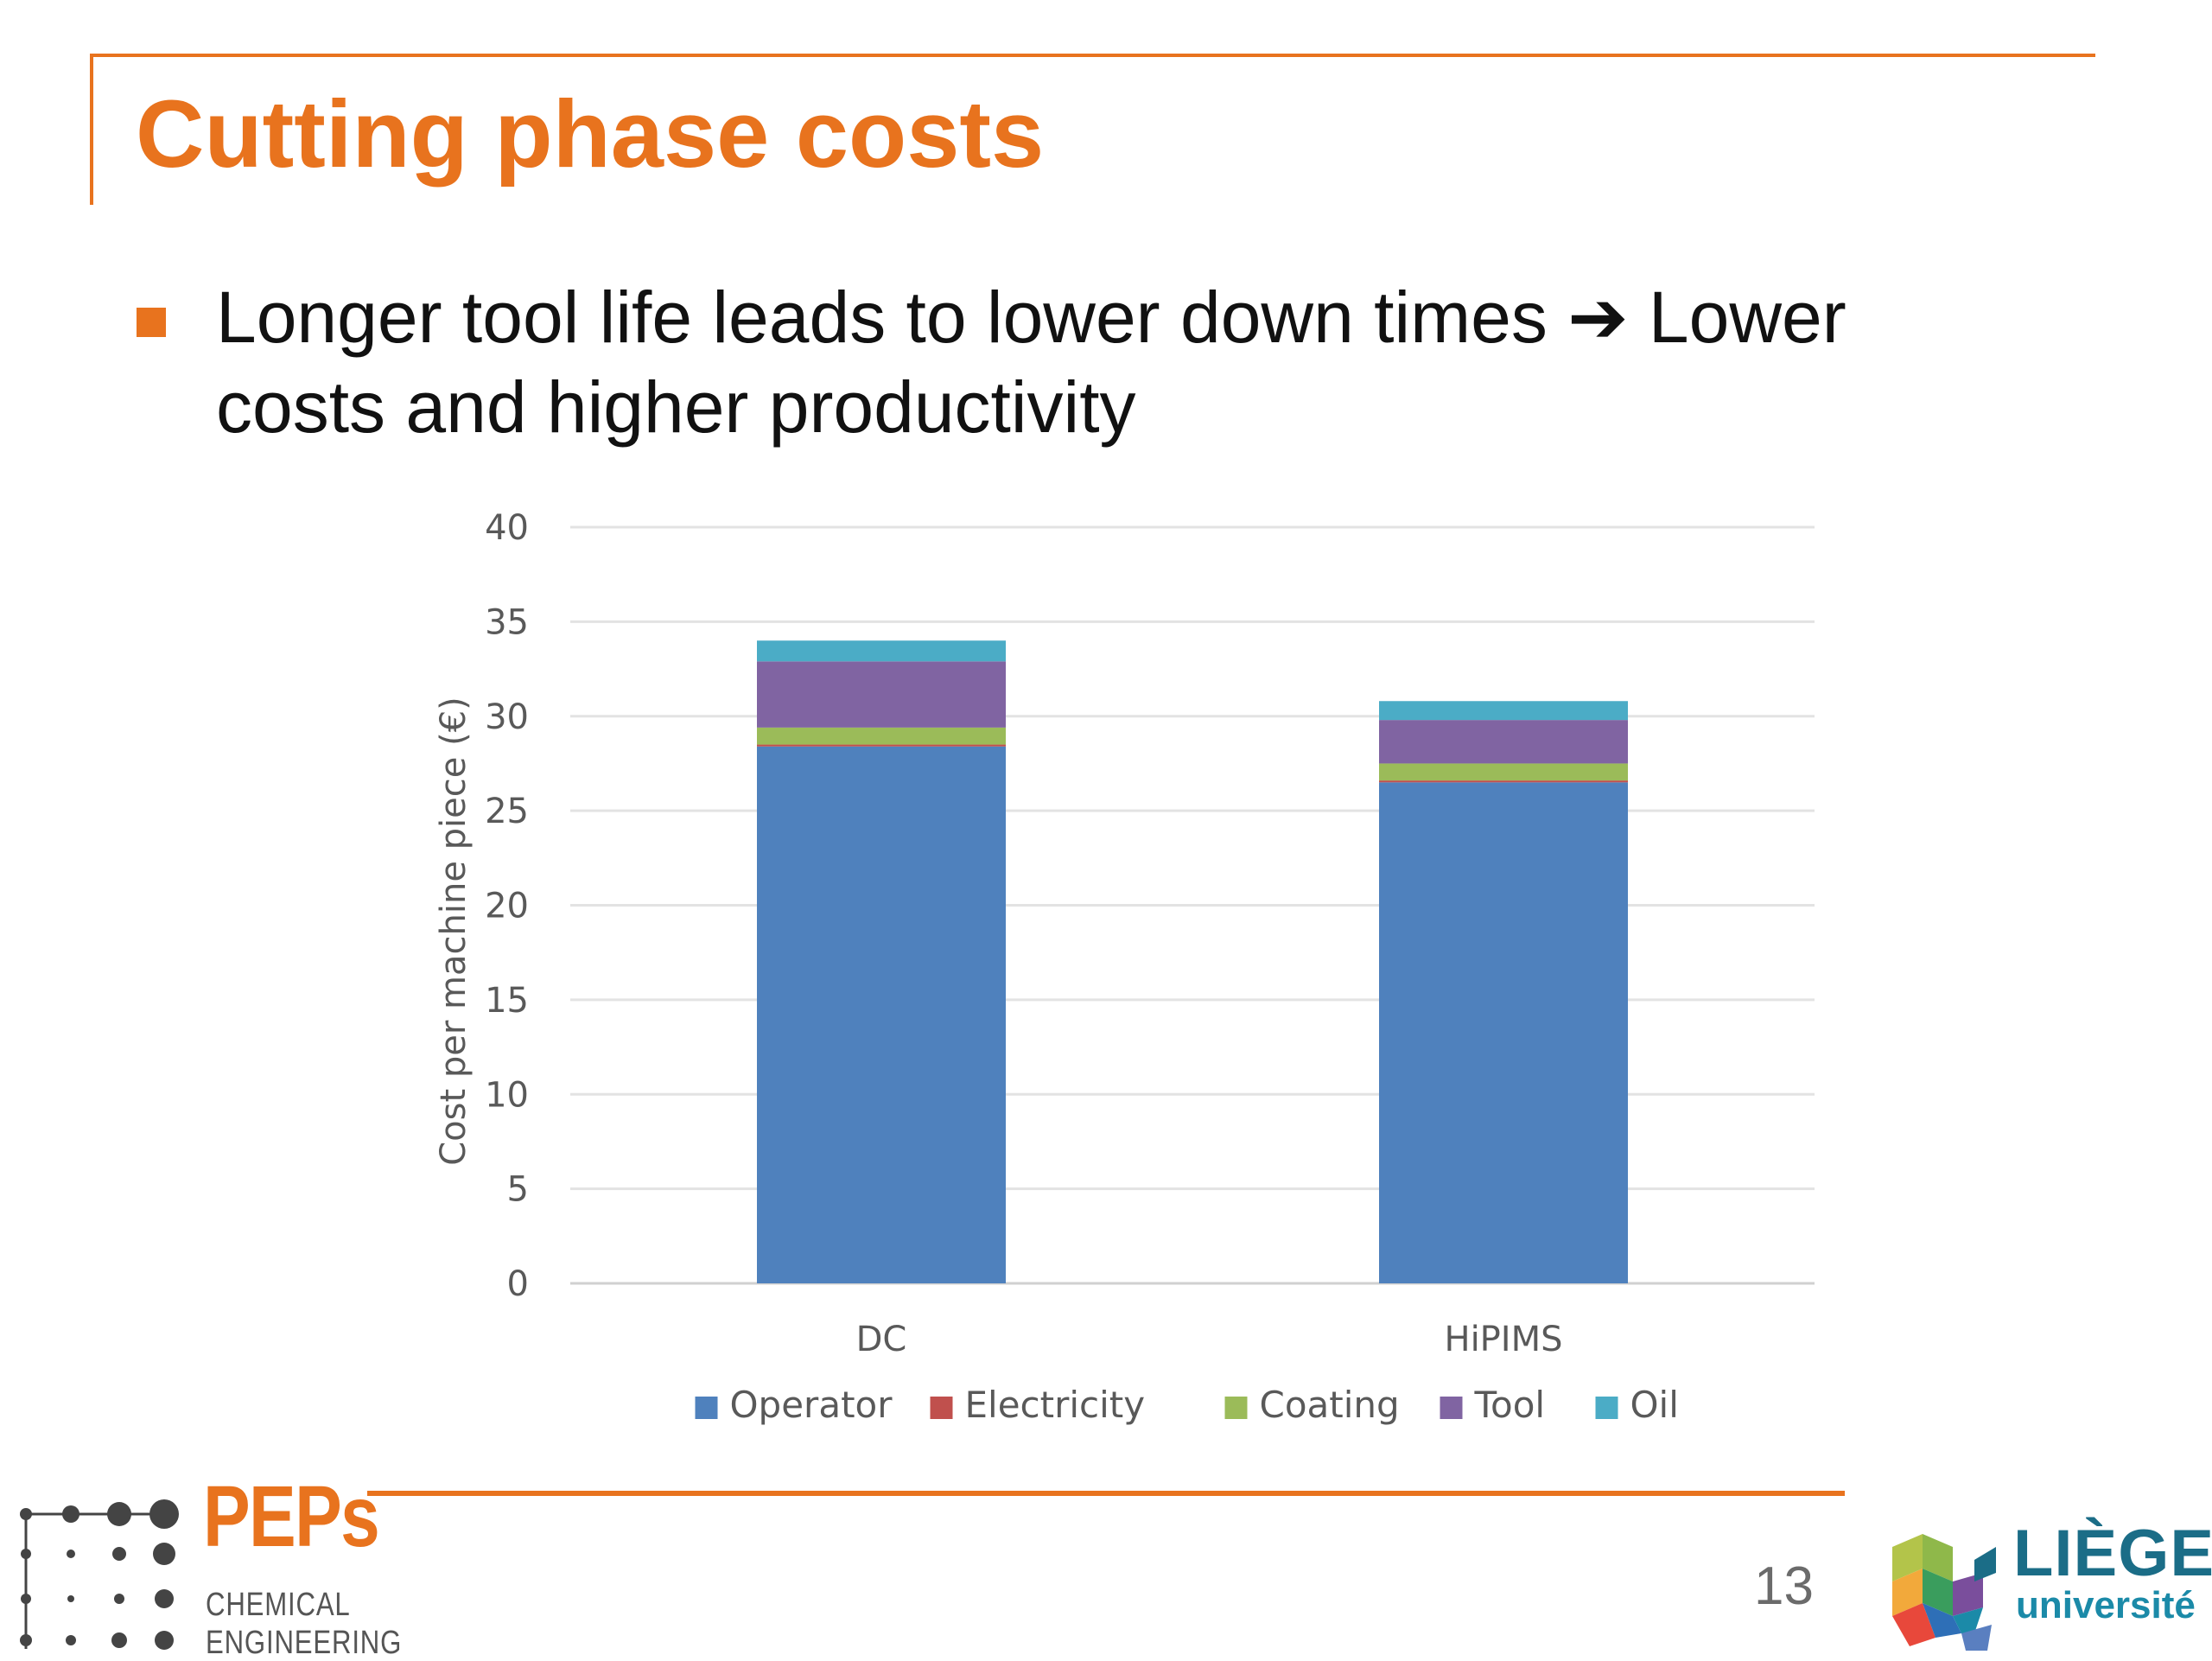  I want to click on y-tick-label: 20, so click(507, 906).